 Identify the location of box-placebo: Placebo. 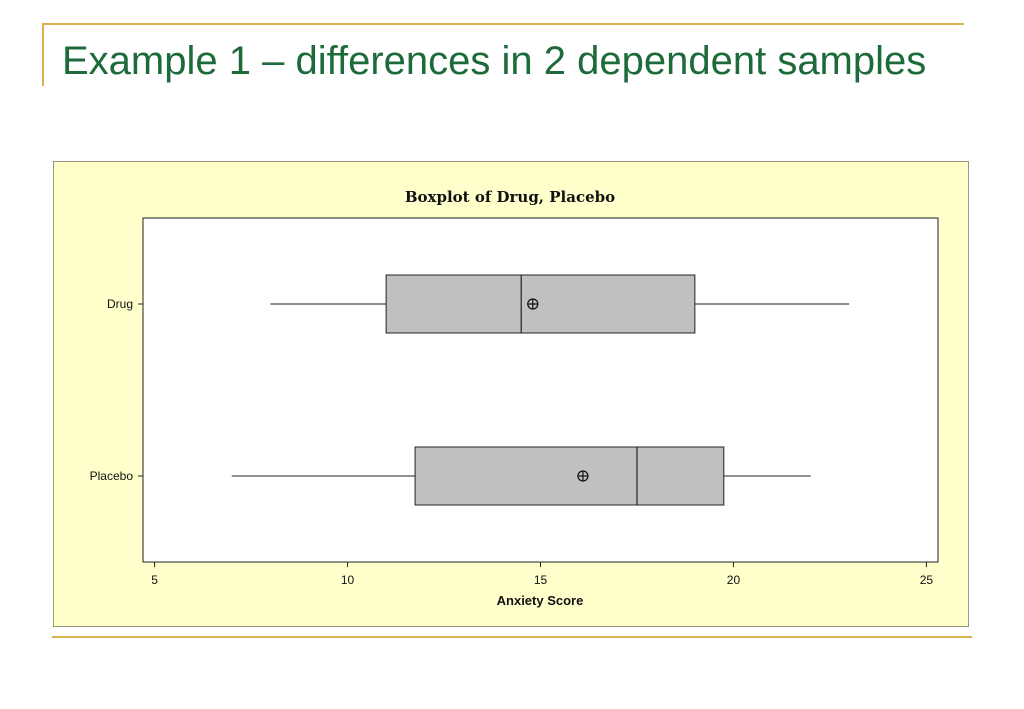
(450, 476).